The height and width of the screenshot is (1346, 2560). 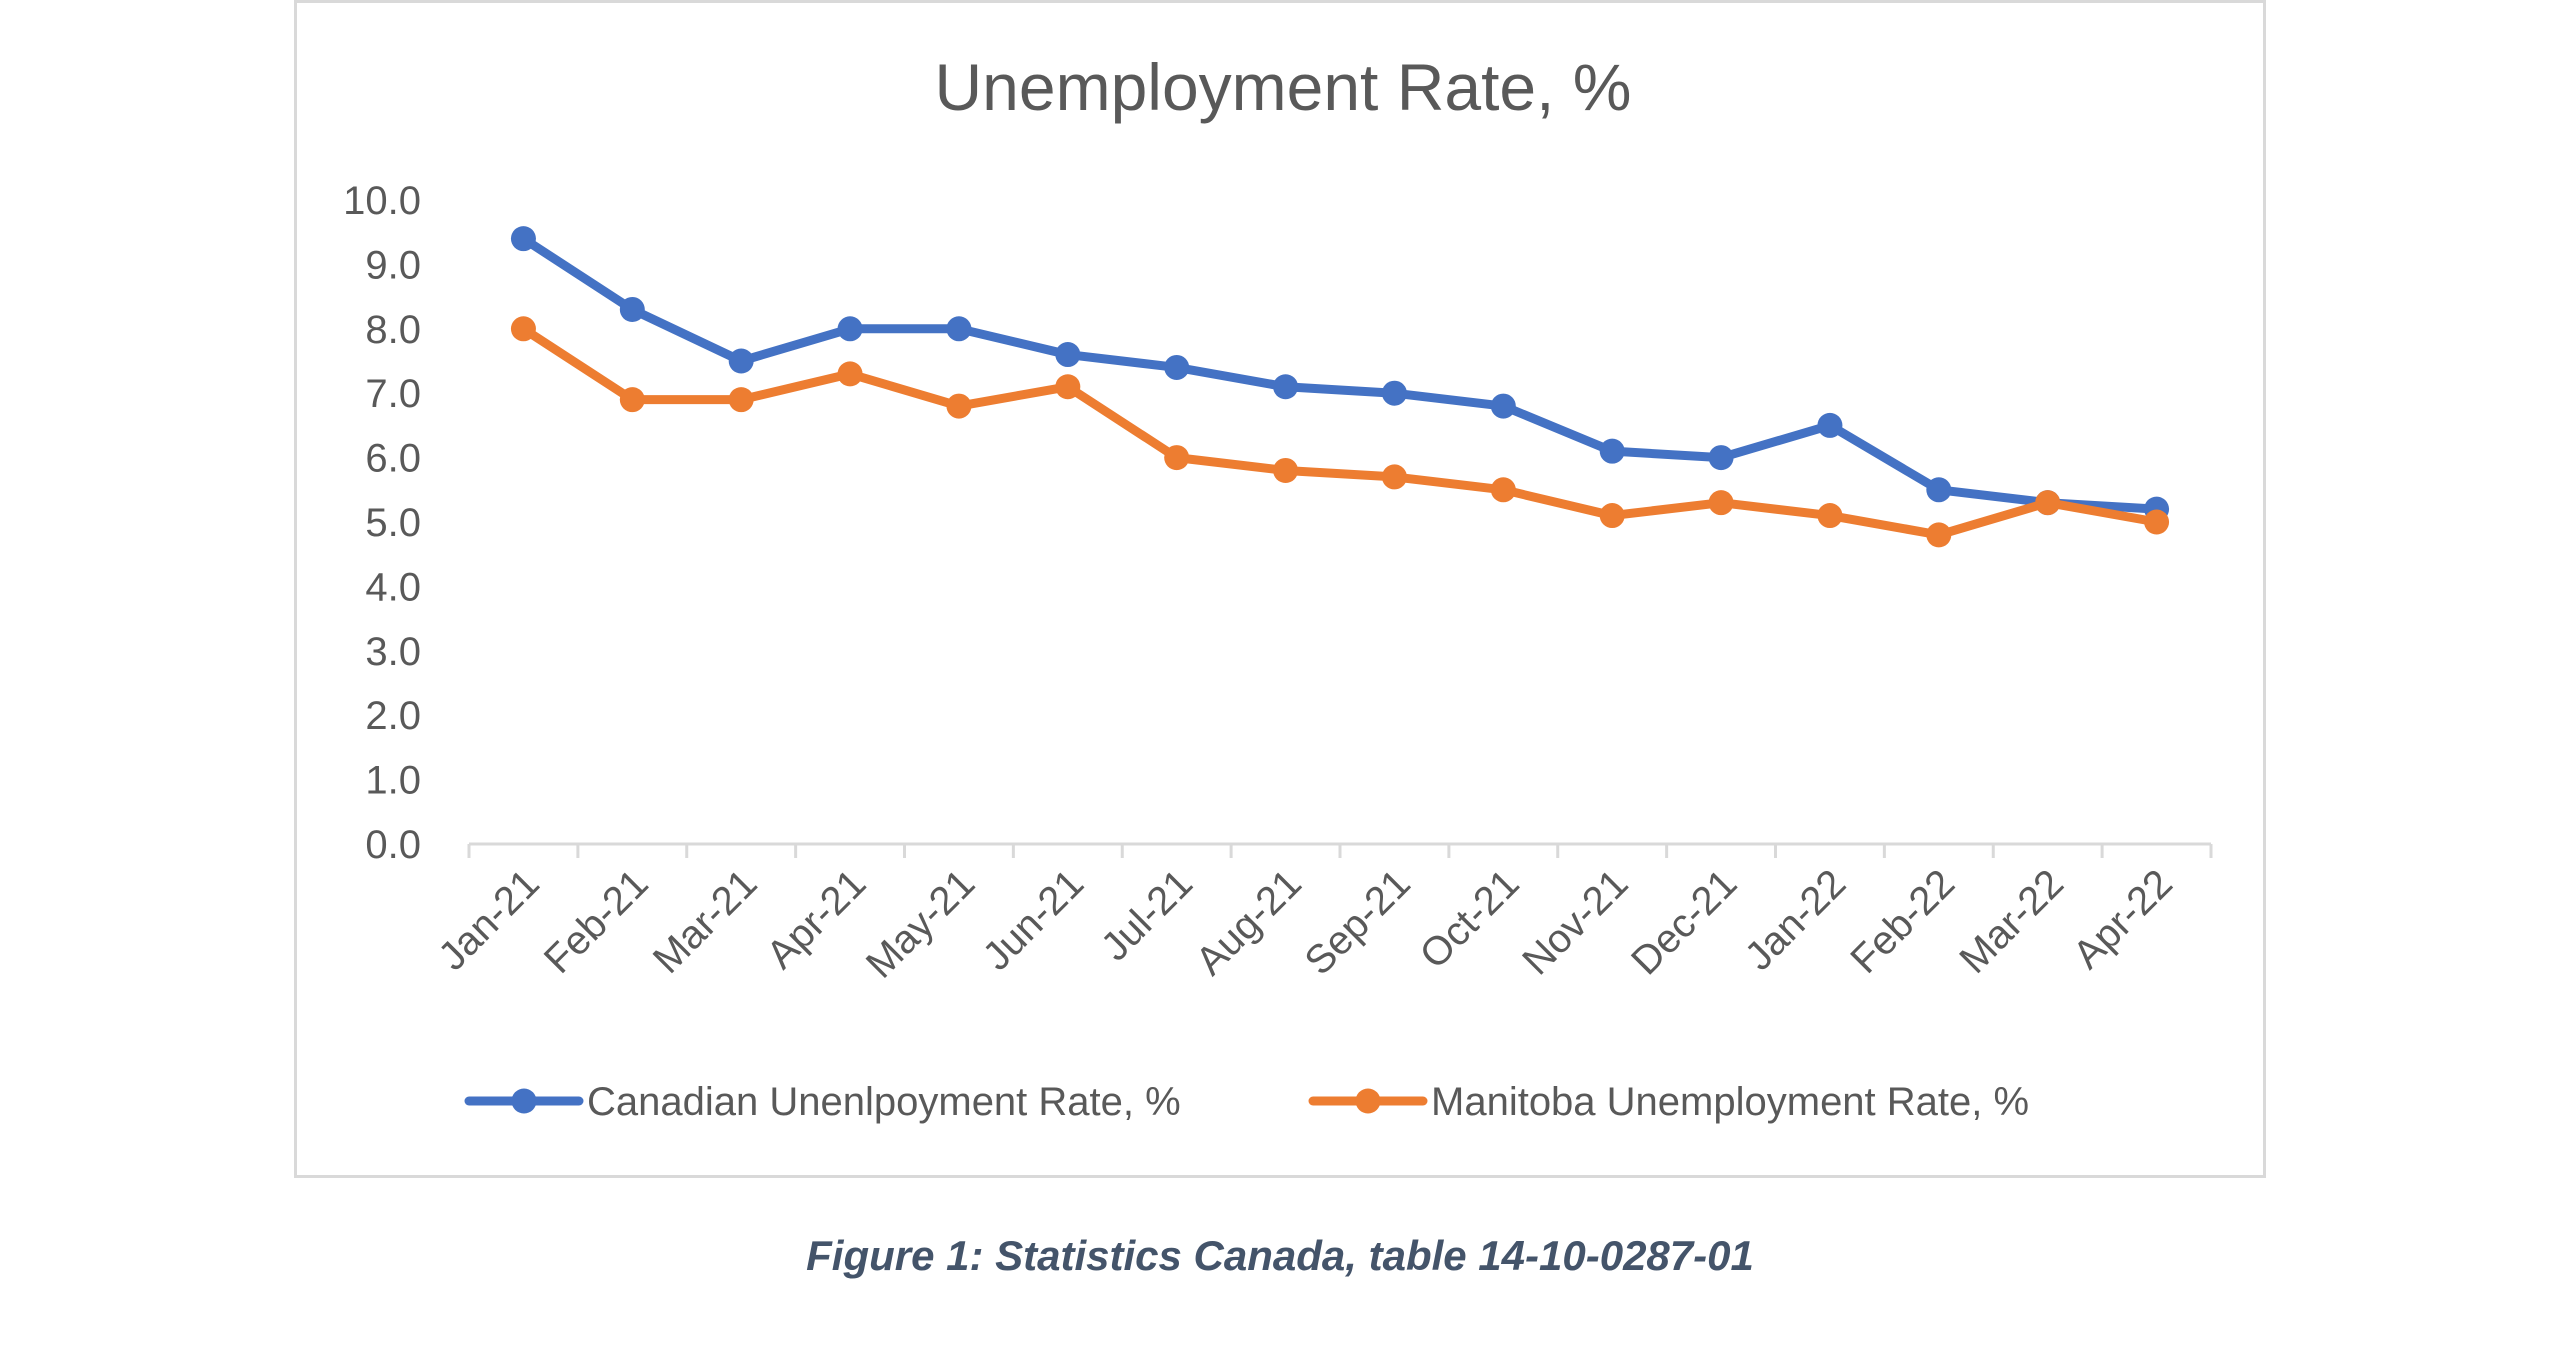 What do you see at coordinates (596, 921) in the screenshot?
I see `x-tick-label: Feb-21` at bounding box center [596, 921].